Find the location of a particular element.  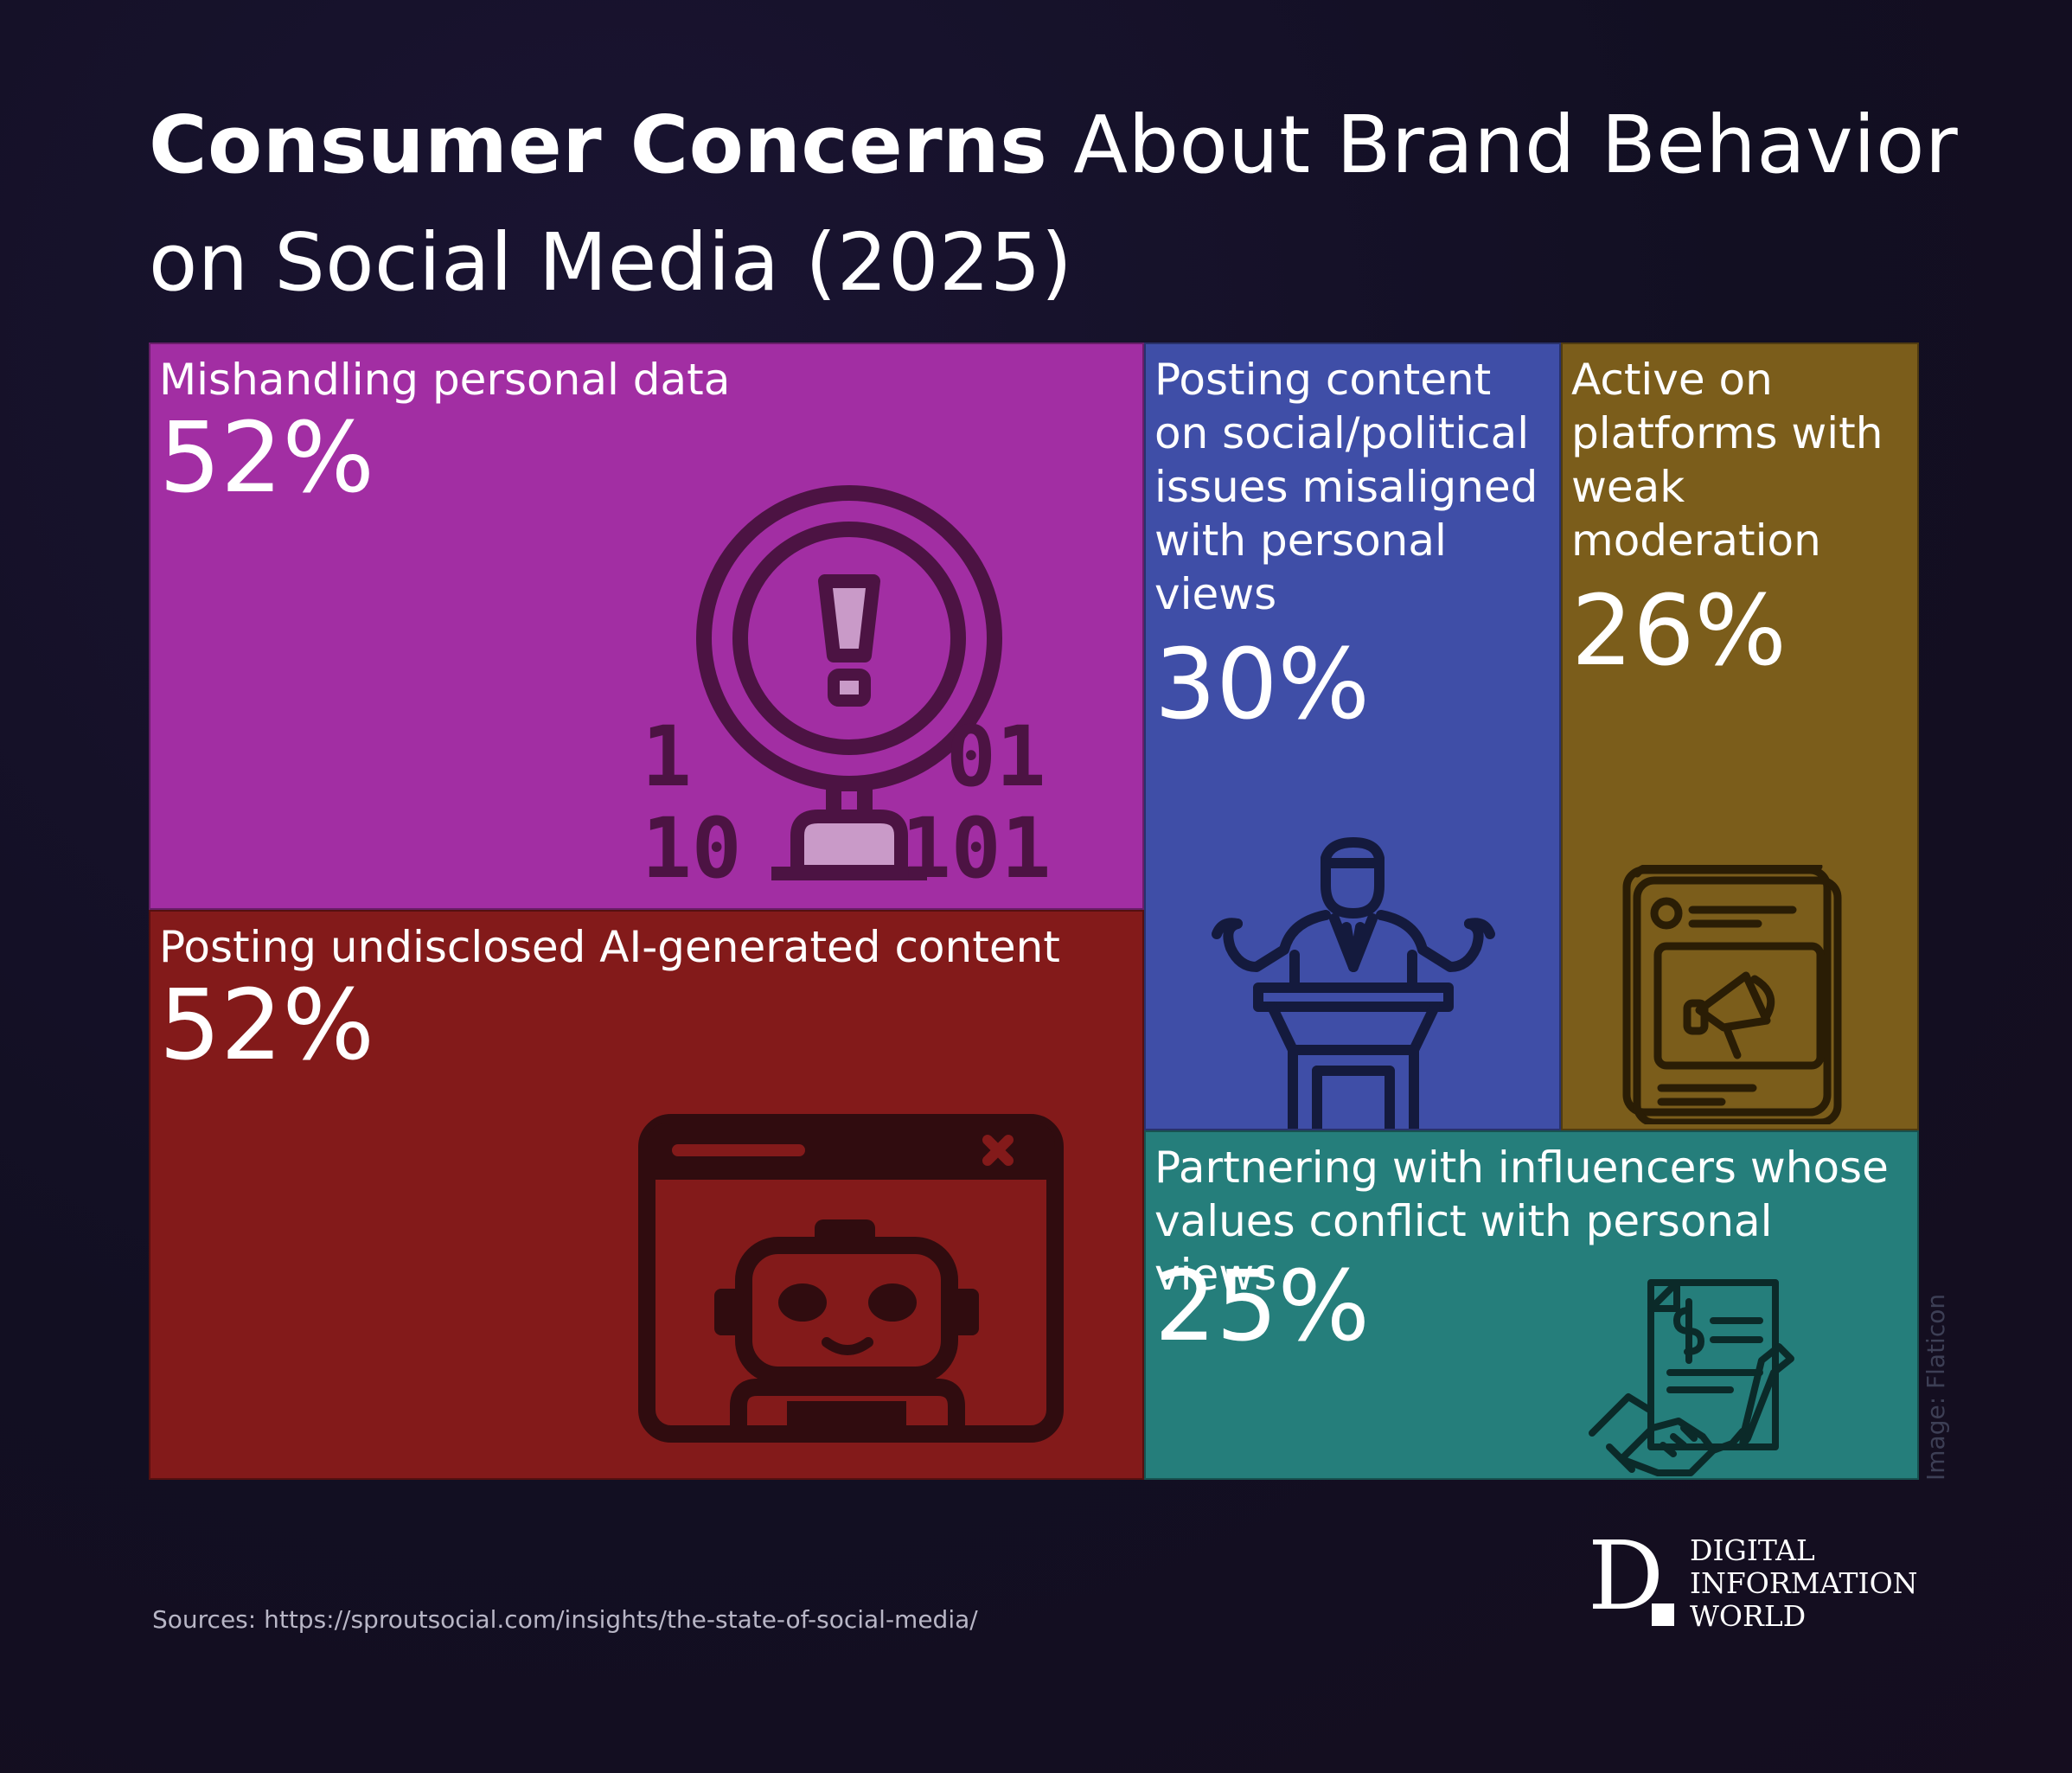

tile-value: 26% is located at coordinates (1679, 631).